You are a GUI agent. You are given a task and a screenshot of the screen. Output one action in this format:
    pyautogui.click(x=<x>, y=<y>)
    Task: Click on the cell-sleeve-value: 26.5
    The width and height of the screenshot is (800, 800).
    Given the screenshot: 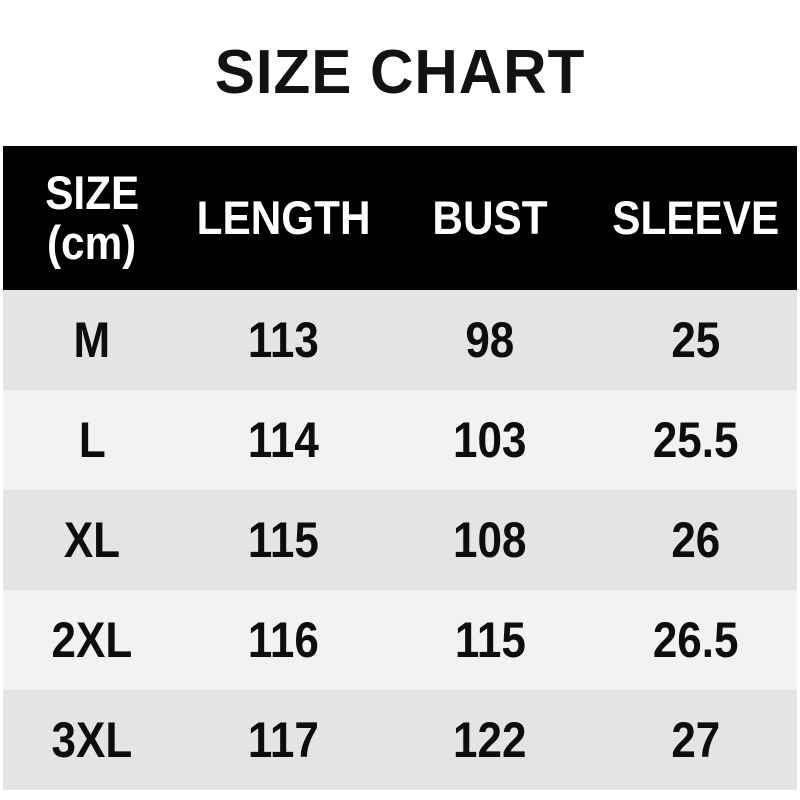 What is the action you would take?
    pyautogui.click(x=695, y=640)
    